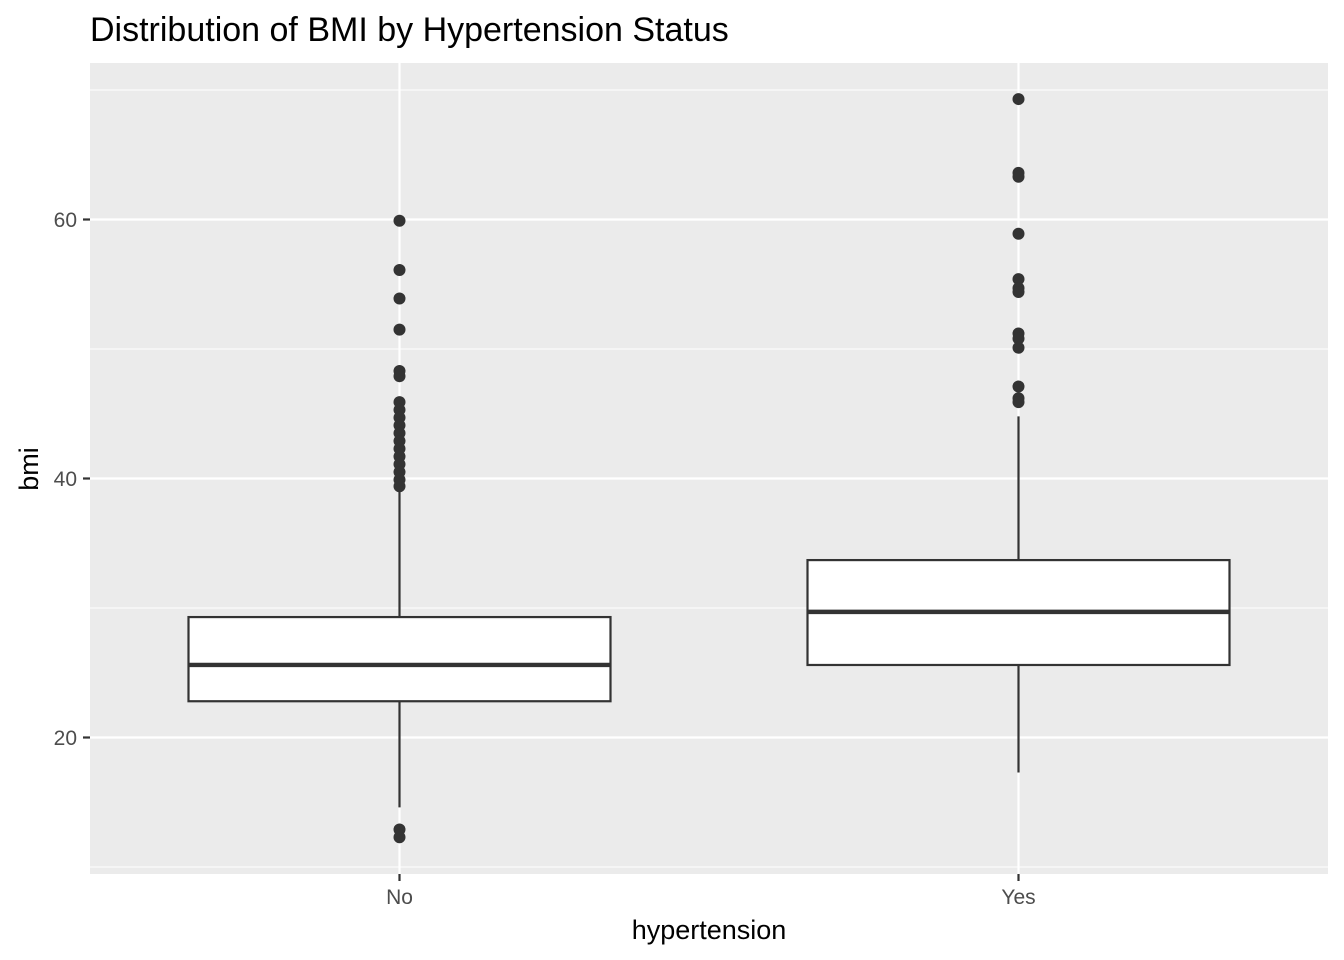 The image size is (1344, 960). What do you see at coordinates (65, 479) in the screenshot?
I see `y-tick-label: 40` at bounding box center [65, 479].